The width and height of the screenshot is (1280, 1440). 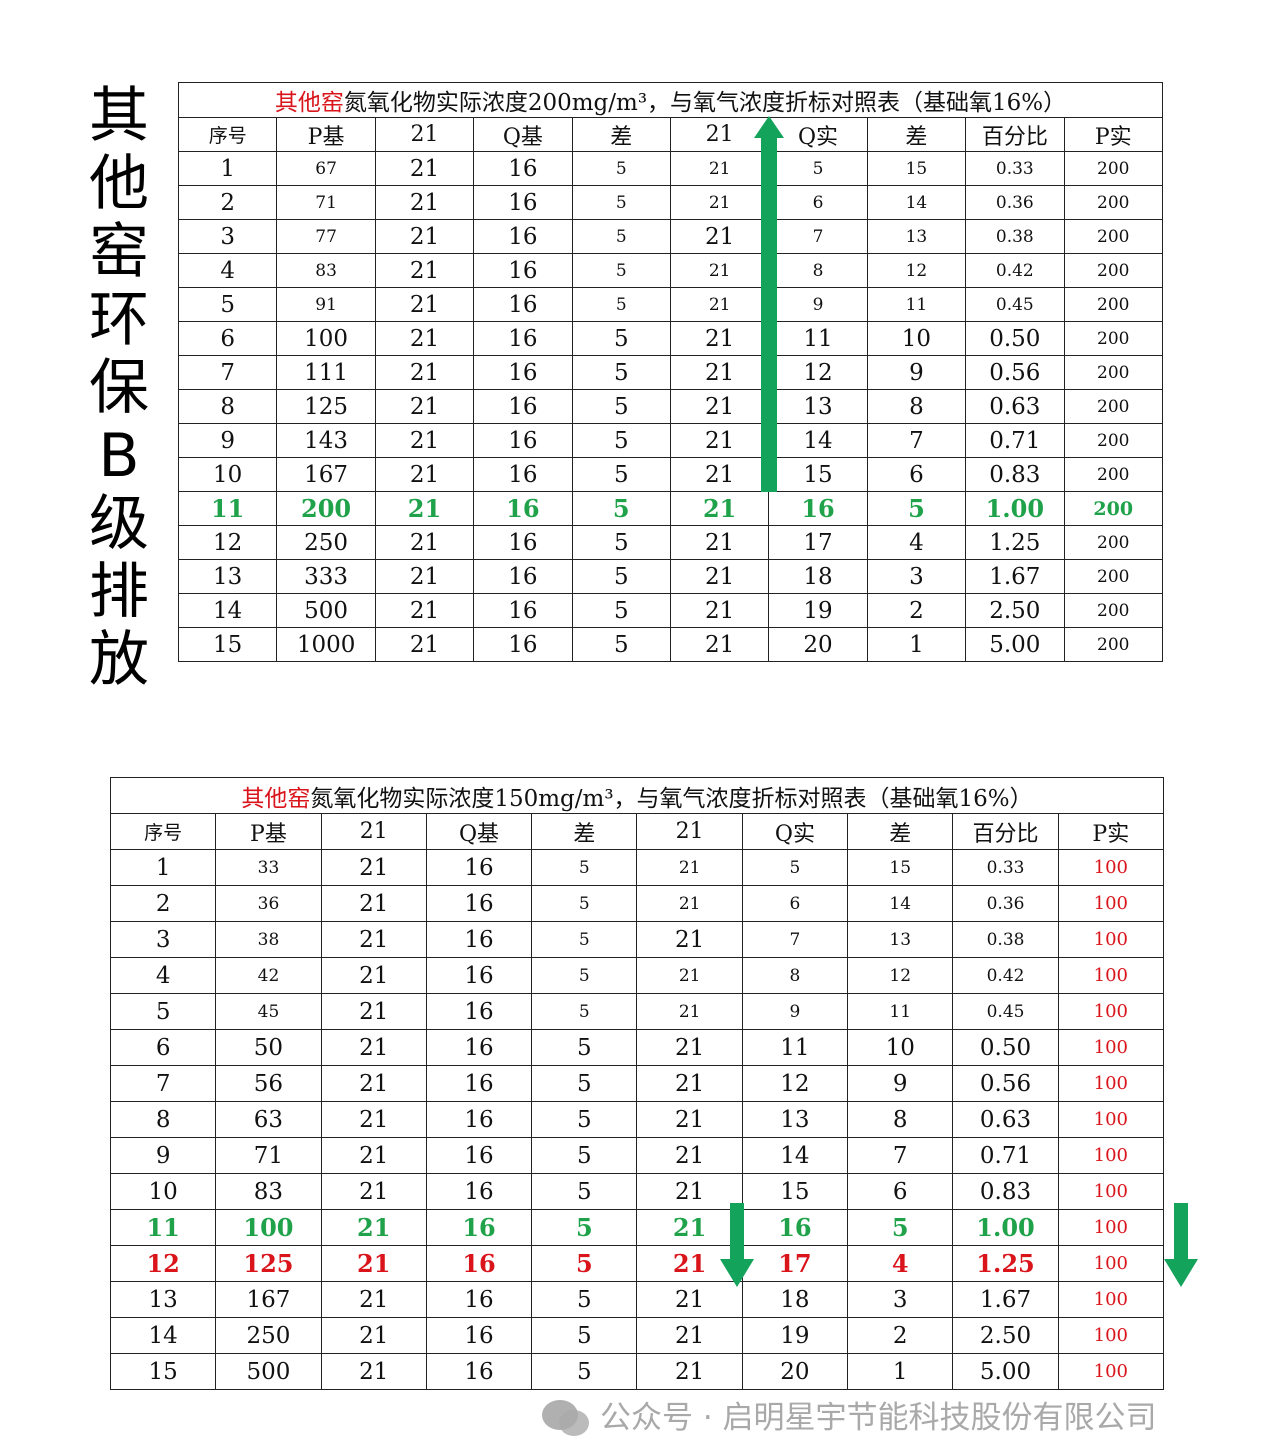 I want to click on table-cell: 167, so click(x=326, y=474).